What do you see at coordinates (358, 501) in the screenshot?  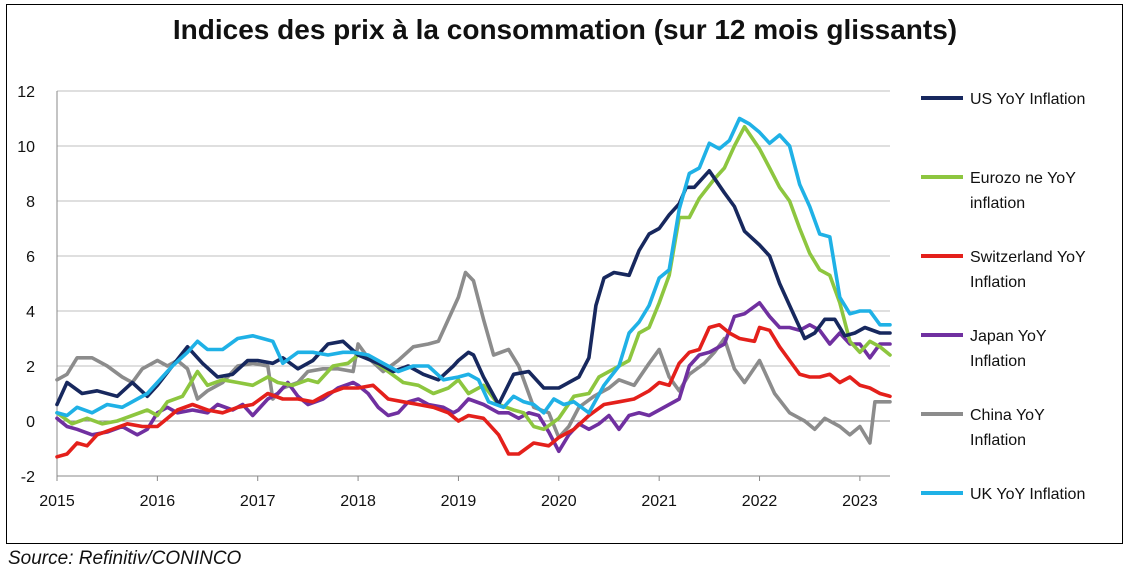 I see `x-tick-label: 2018` at bounding box center [358, 501].